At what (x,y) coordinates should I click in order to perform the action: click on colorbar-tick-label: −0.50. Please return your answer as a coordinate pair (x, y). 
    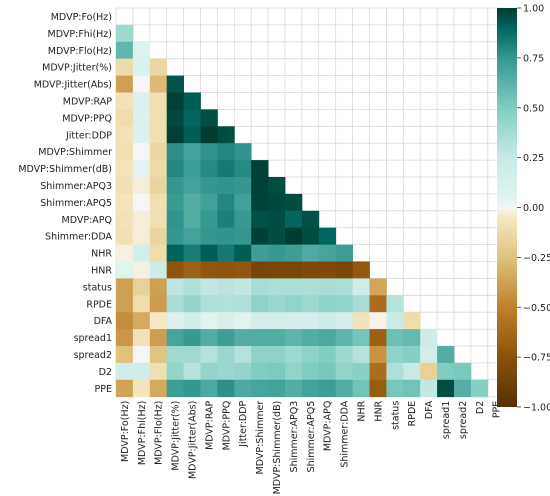
    Looking at the image, I should click on (536, 308).